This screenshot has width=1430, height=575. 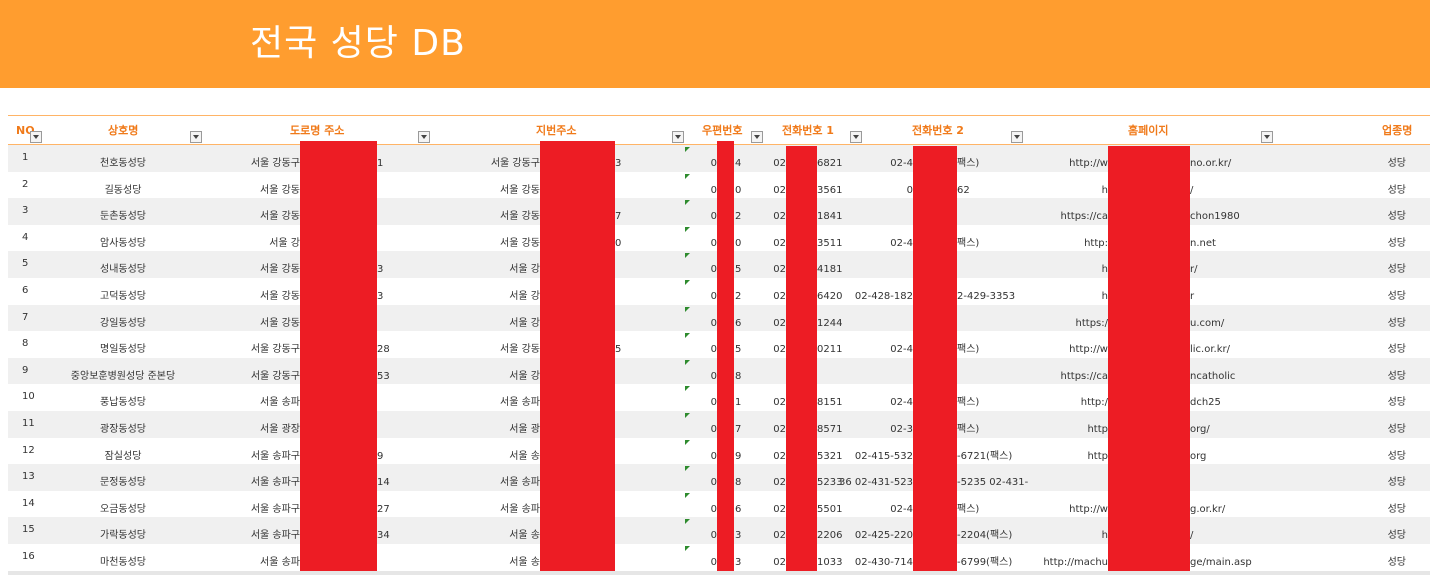 I want to click on table-cell-no: 16, so click(x=28, y=556).